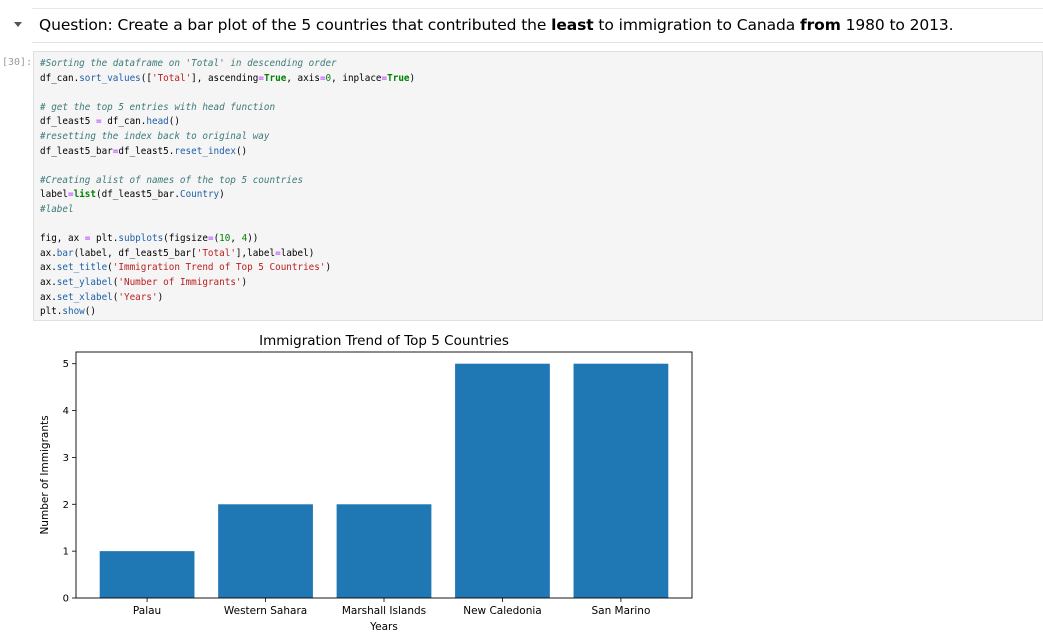  Describe the element at coordinates (45, 474) in the screenshot. I see `y-axis-label: Number of Immigrants` at that location.